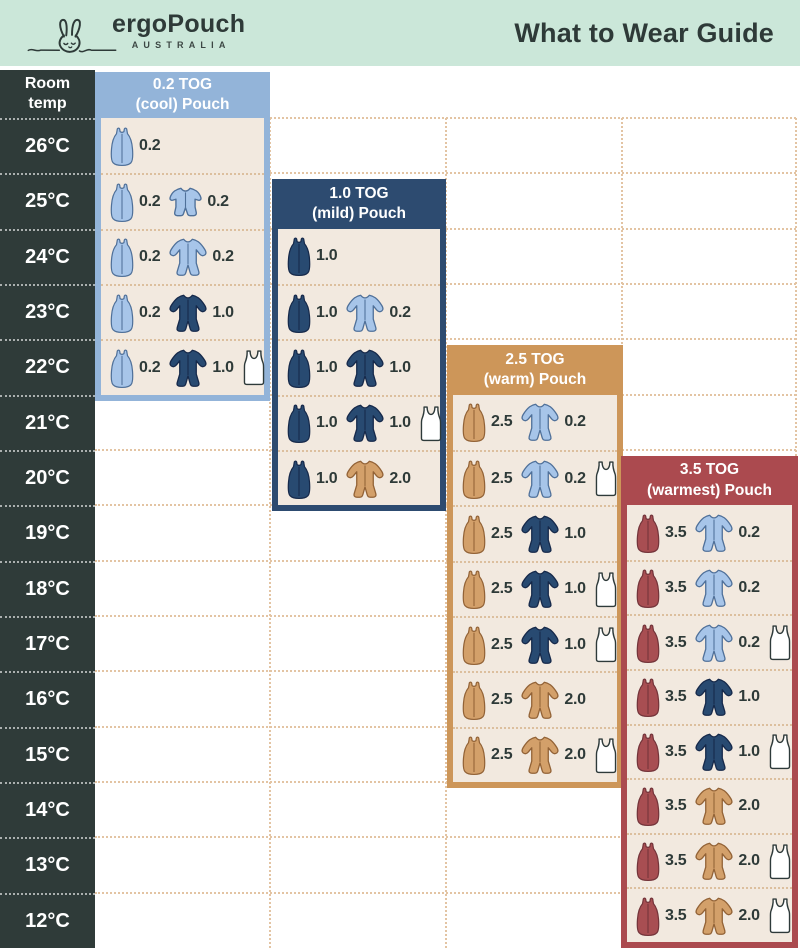 Image resolution: width=800 pixels, height=948 pixels. I want to click on pouch-row: 2.5 2.0, so click(535, 698).